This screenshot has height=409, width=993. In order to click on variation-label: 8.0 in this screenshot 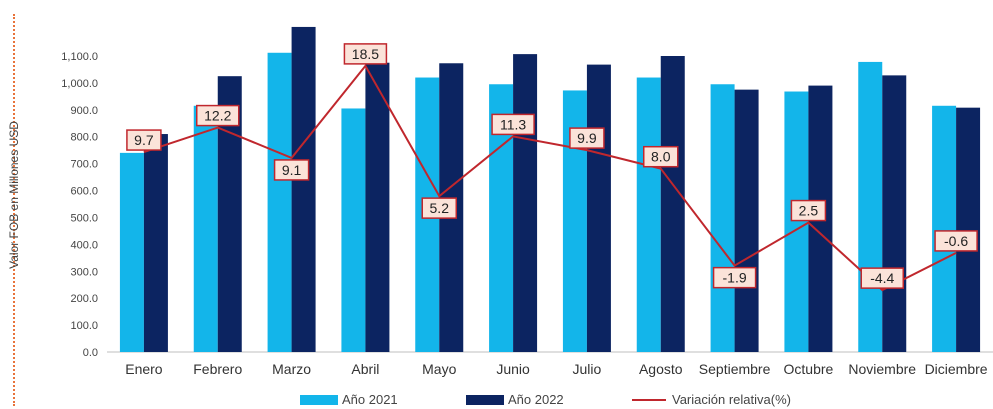, I will do `click(661, 157)`.